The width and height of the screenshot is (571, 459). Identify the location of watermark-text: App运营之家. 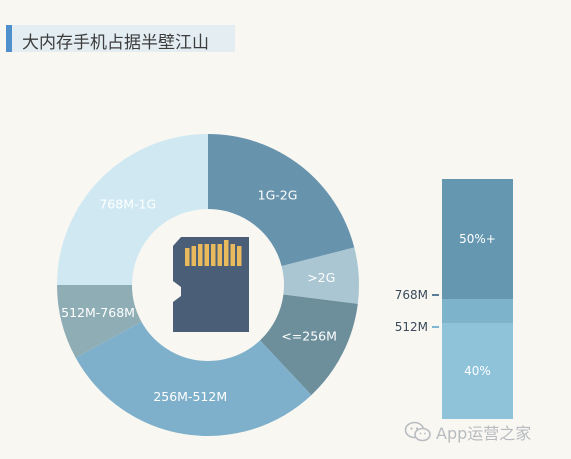
(484, 433).